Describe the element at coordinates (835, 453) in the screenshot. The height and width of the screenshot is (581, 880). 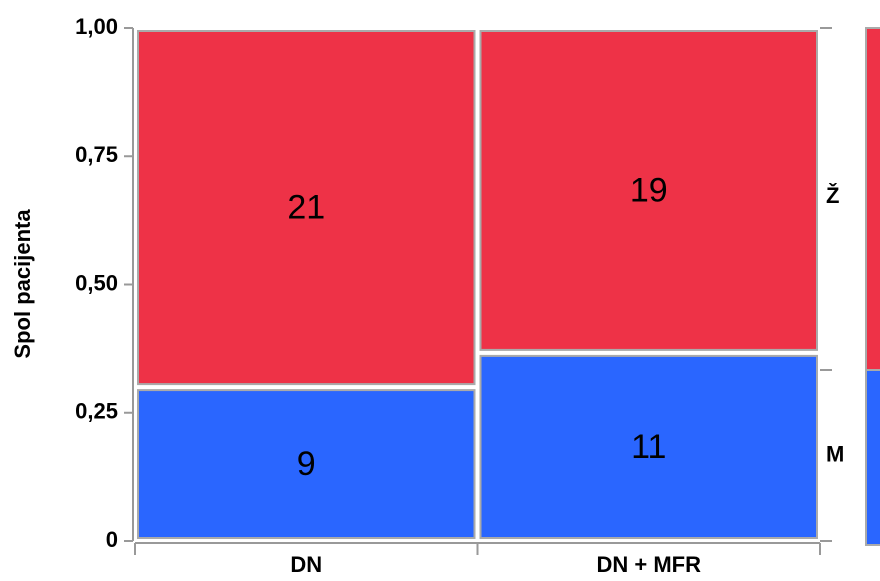
I see `right-label: M` at that location.